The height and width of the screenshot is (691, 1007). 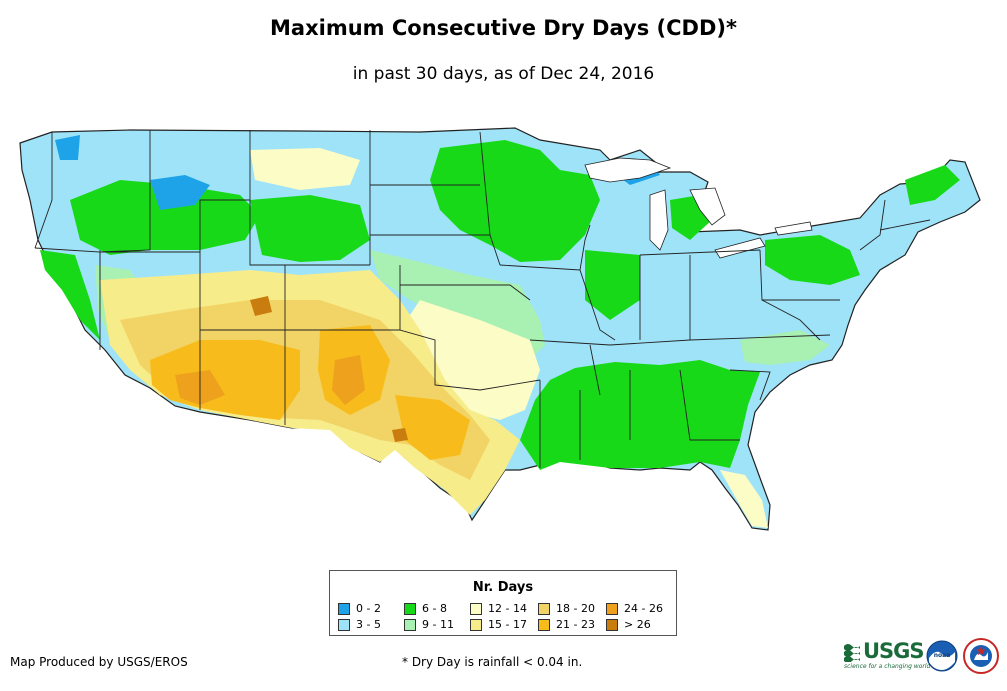 I want to click on zone-21-23-west-texas, so click(x=432, y=427).